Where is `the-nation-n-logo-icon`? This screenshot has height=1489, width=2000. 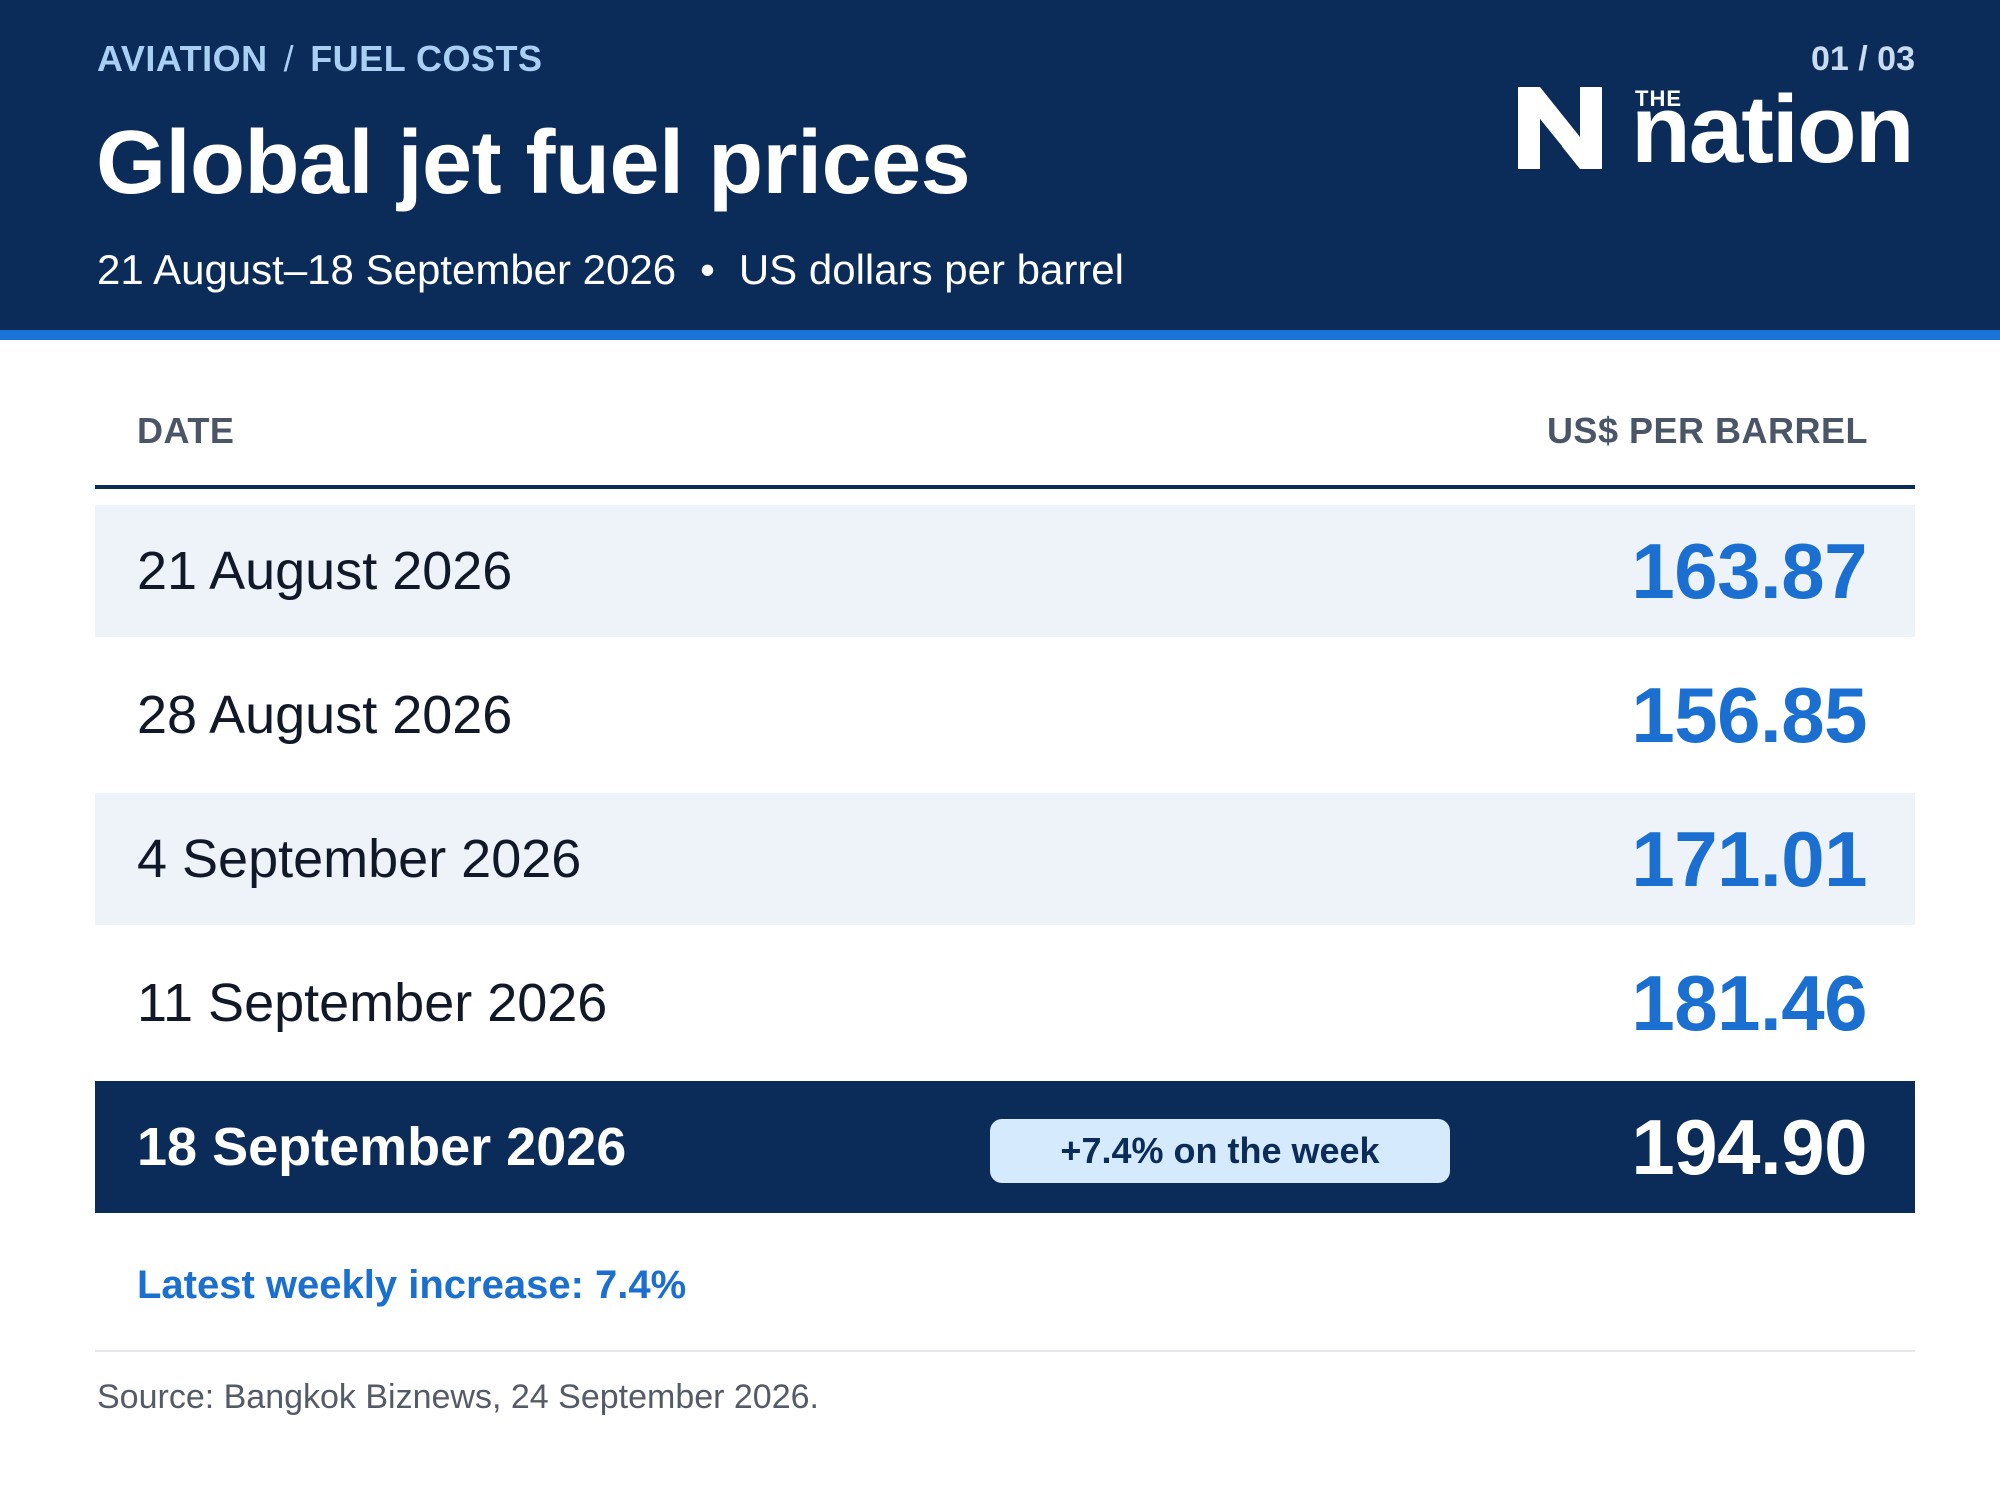 the-nation-n-logo-icon is located at coordinates (1560, 128).